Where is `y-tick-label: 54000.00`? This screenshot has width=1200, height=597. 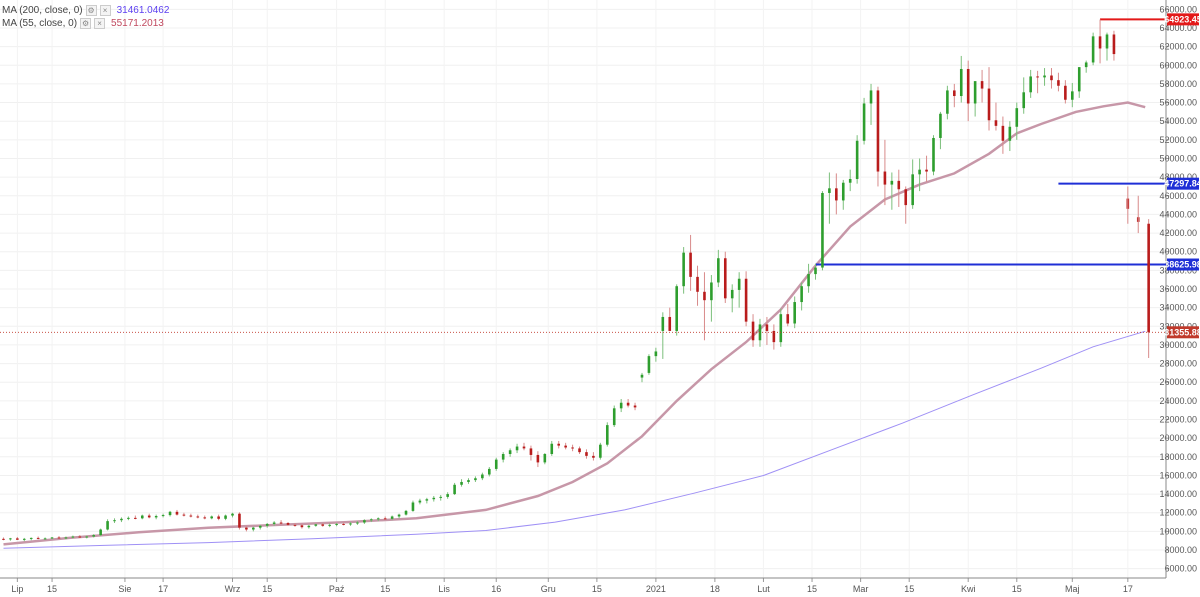
y-tick-label: 54000.00 is located at coordinates (1178, 121).